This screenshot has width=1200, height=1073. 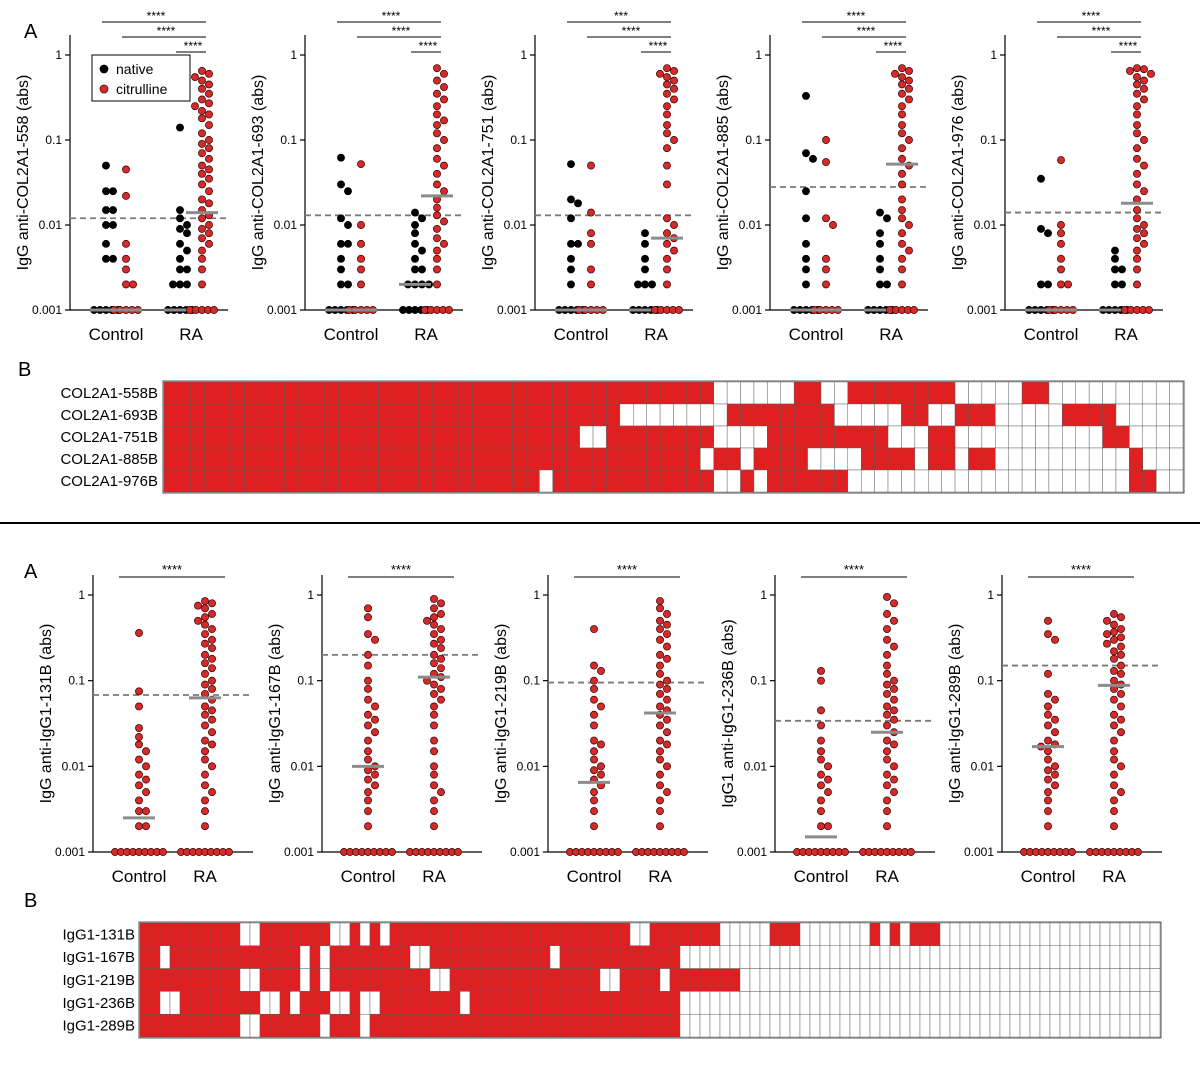 What do you see at coordinates (368, 876) in the screenshot?
I see `x-tick-label: Control` at bounding box center [368, 876].